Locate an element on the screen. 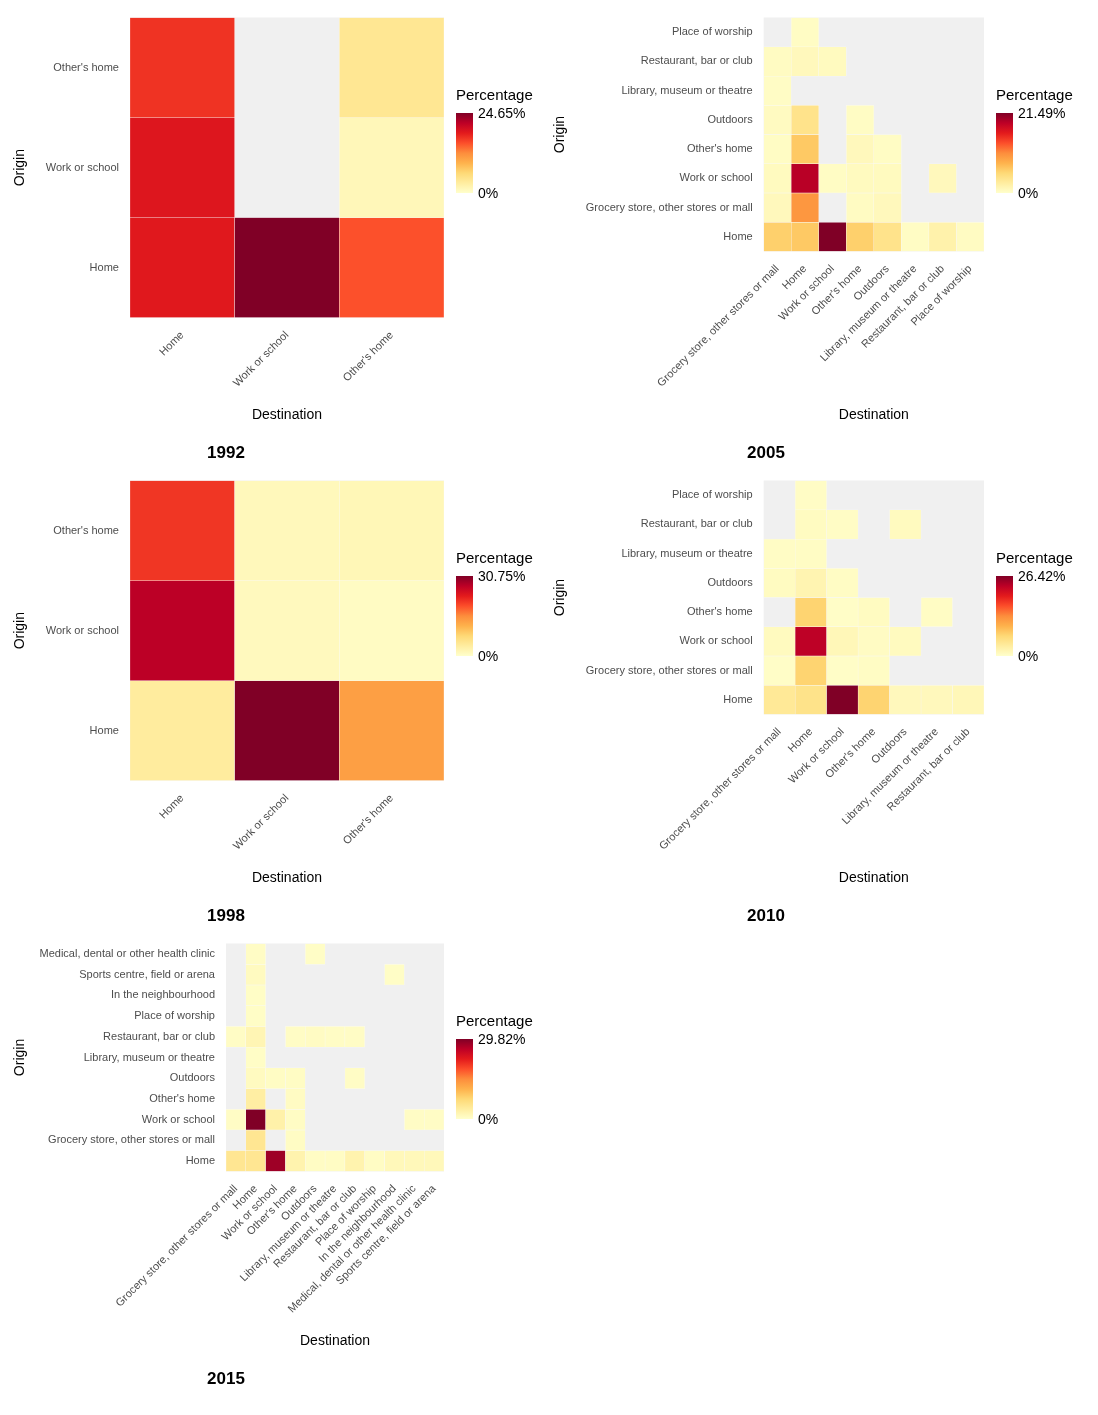 The image size is (1098, 1415). text: 2010 is located at coordinates (766, 916).